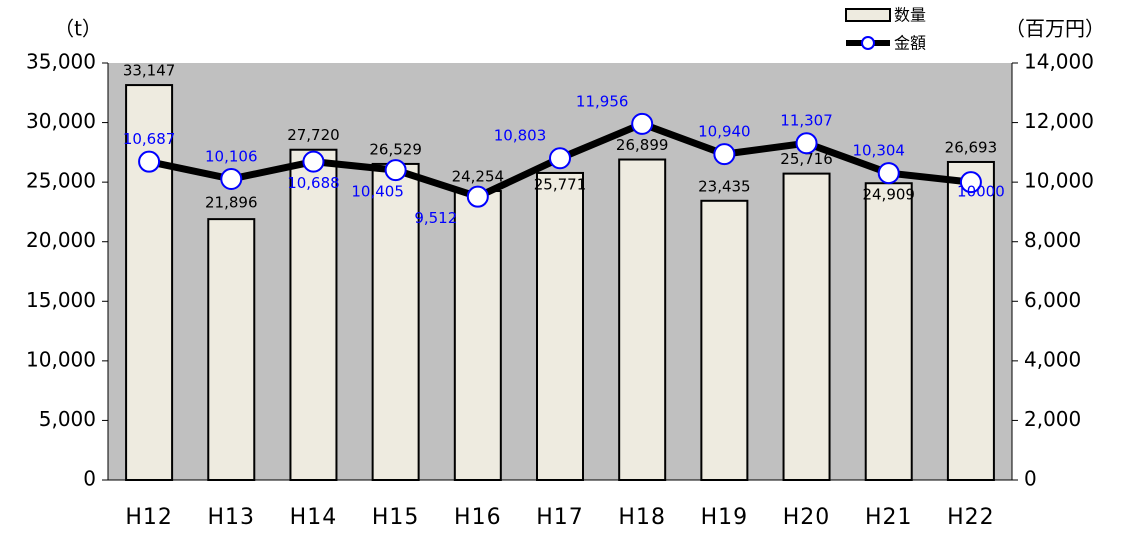 The width and height of the screenshot is (1121, 536). I want to click on line-value-label: 10,940, so click(724, 132).